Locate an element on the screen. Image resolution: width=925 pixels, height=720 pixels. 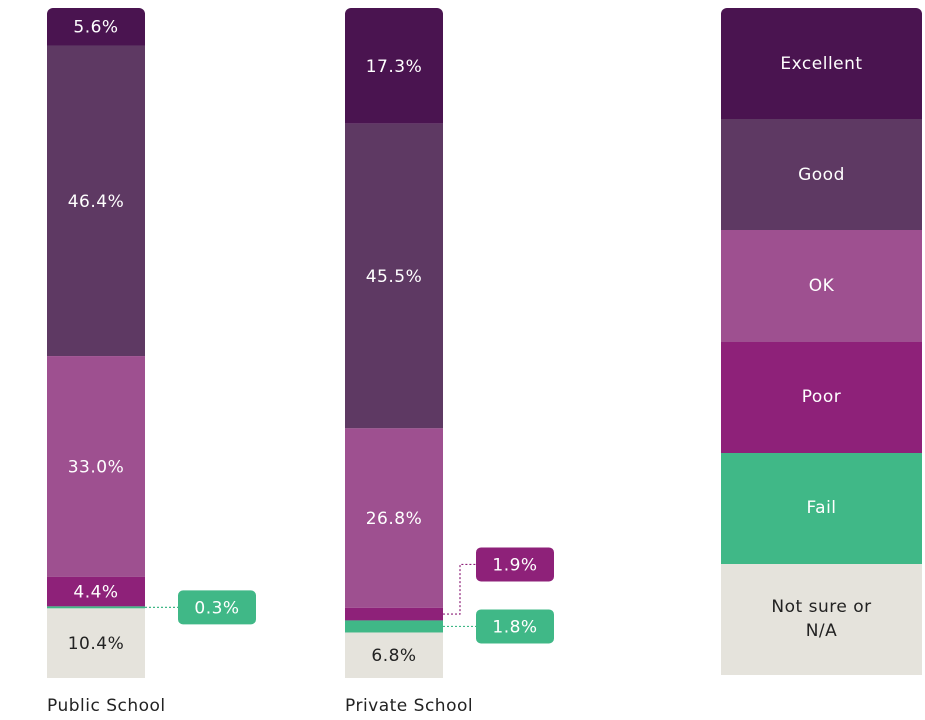
value-label: 0.3% is located at coordinates (216, 608).